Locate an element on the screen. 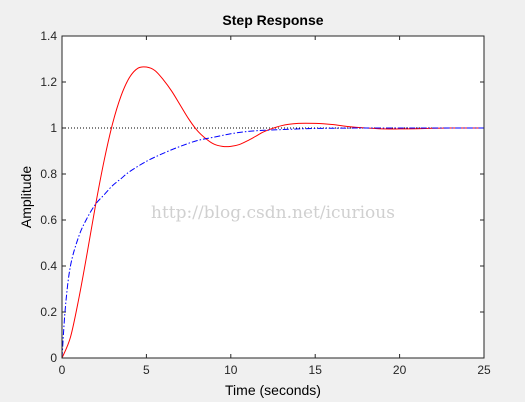  x-tick-label: 15 is located at coordinates (316, 370).